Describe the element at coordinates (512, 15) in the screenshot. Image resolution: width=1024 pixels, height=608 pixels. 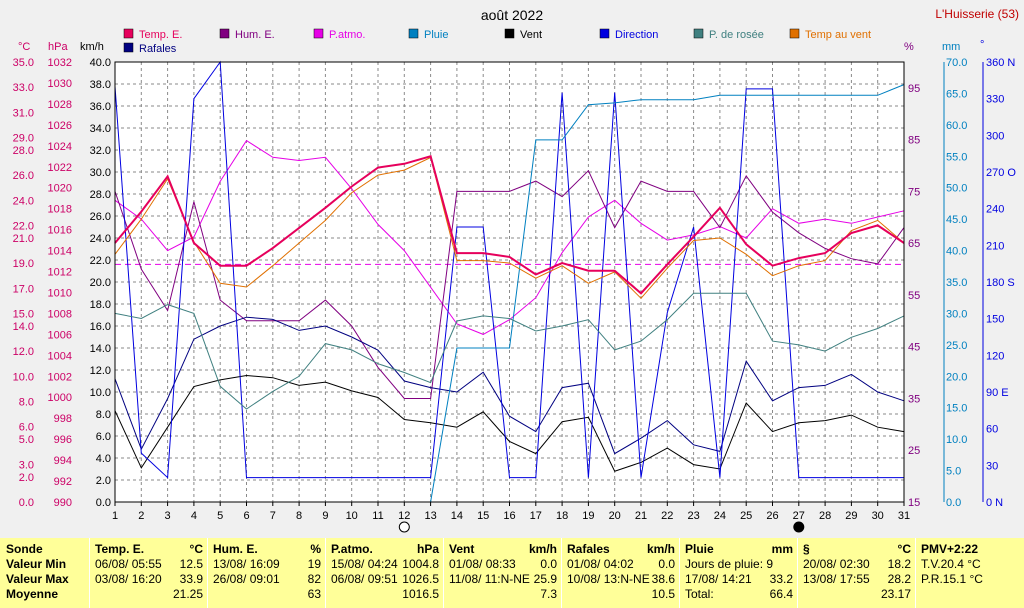
I see `chart-title: août 2022` at that location.